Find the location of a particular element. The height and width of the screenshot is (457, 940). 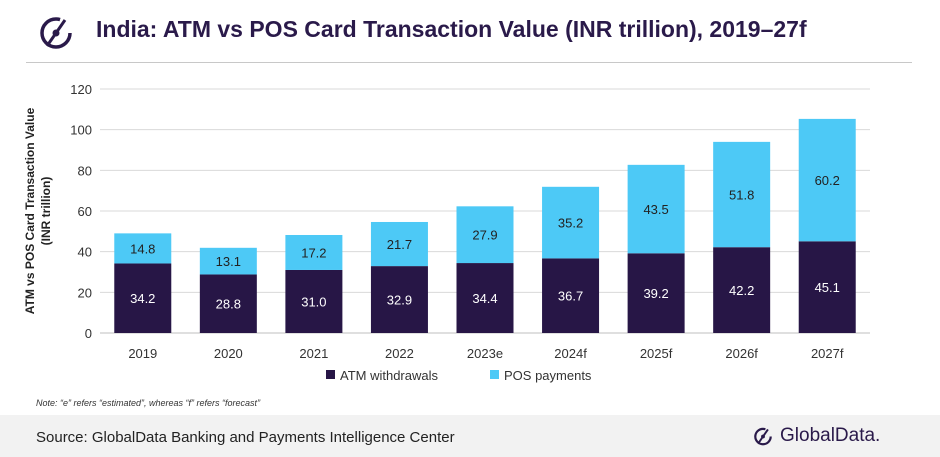

data-label: 34.2 is located at coordinates (142, 298).